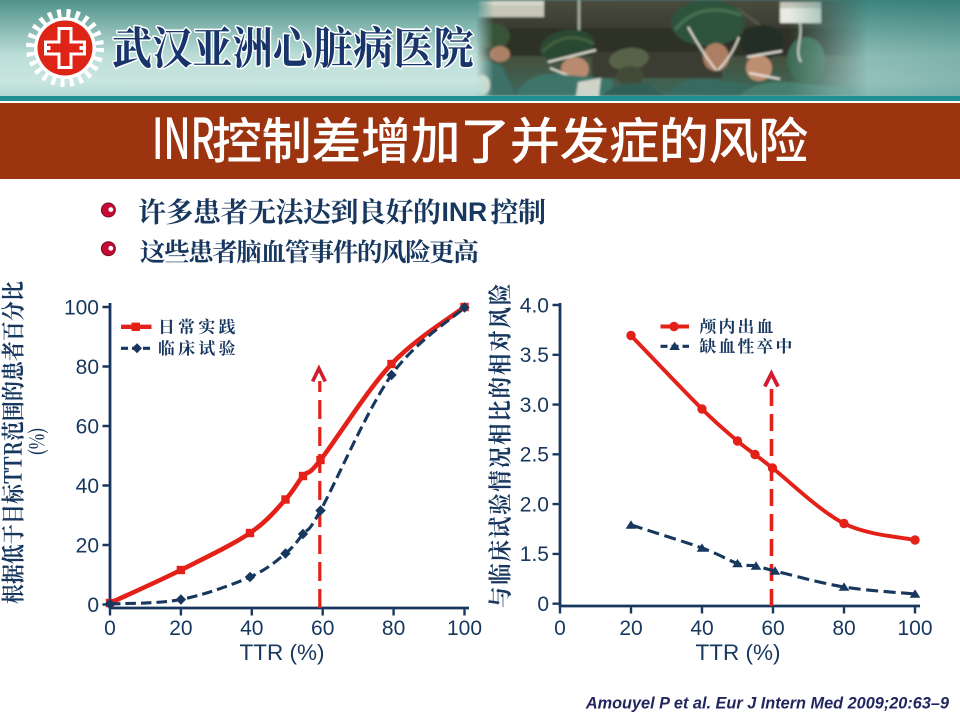  What do you see at coordinates (534, 504) in the screenshot?
I see `svg-text: 2.0` at bounding box center [534, 504].